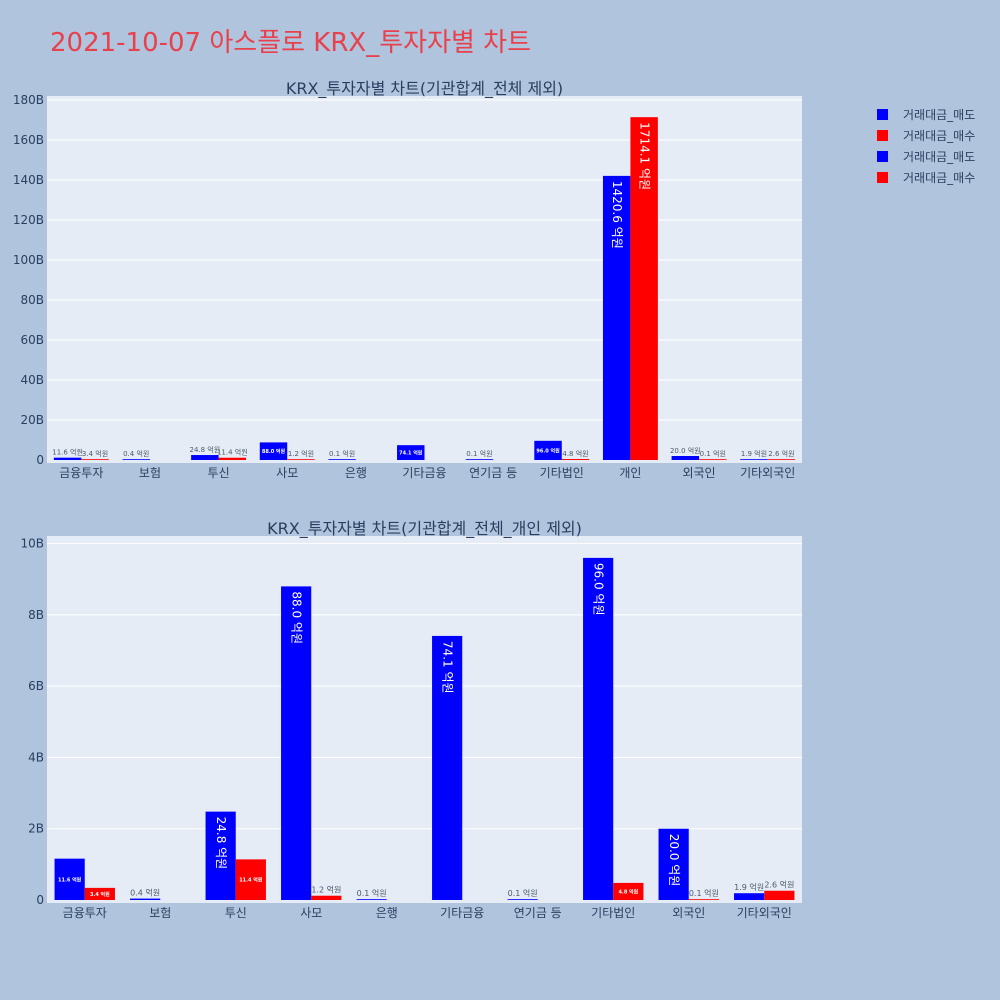 Image resolution: width=1000 pixels, height=1000 pixels. Describe the element at coordinates (28, 260) in the screenshot. I see `y-tick-label: 100B` at that location.